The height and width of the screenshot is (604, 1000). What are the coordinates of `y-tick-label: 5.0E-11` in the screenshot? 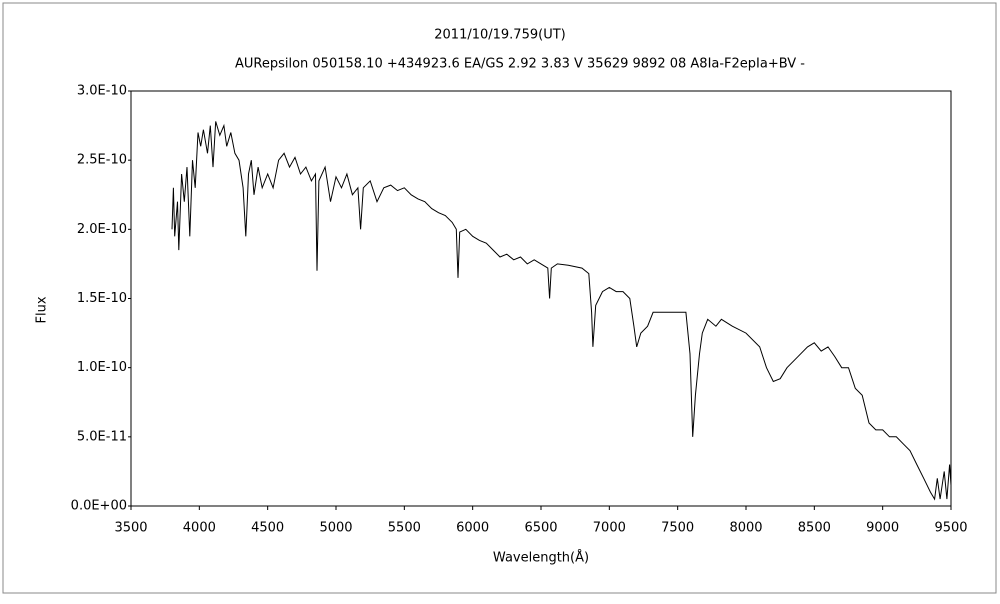 It's located at (102, 436).